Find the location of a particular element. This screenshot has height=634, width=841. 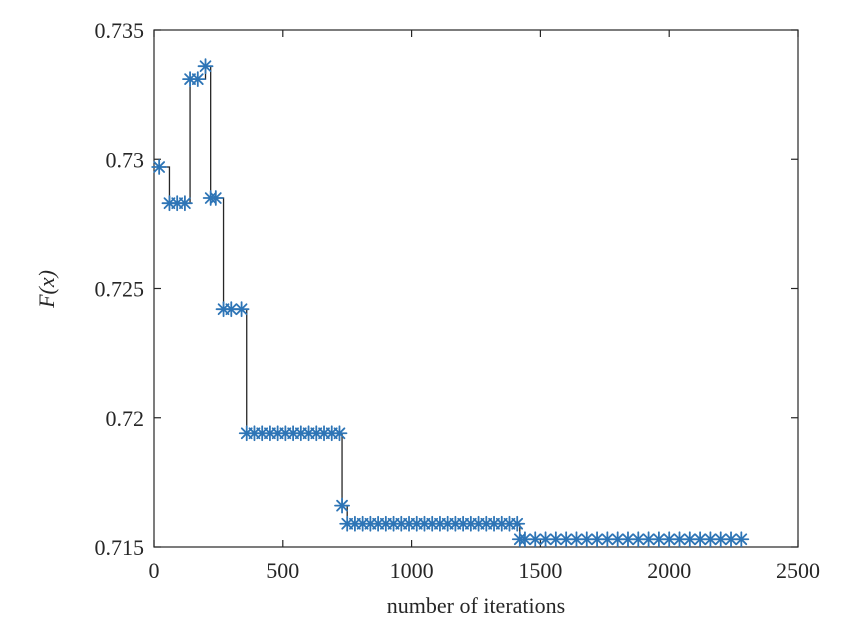

x-tick-label: 1000 is located at coordinates (412, 570).